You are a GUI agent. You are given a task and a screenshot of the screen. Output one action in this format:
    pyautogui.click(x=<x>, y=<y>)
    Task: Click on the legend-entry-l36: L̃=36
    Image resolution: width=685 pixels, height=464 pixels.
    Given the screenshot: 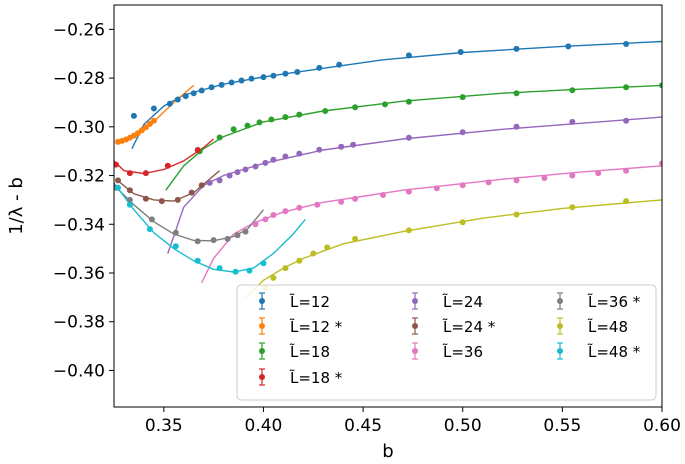 What is the action you would take?
    pyautogui.click(x=447, y=351)
    